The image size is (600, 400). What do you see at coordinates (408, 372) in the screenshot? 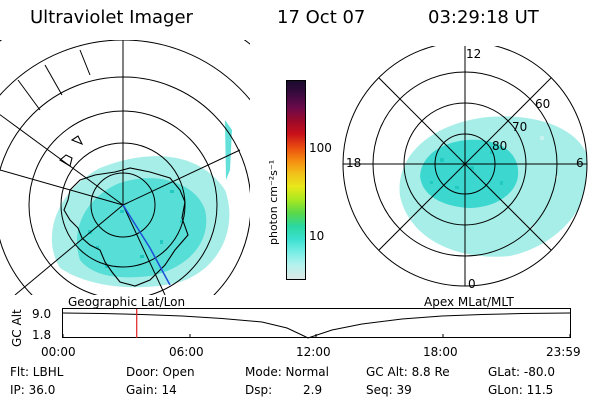
I see `status-gc-alt: GC Alt: 8.8 Re` at bounding box center [408, 372].